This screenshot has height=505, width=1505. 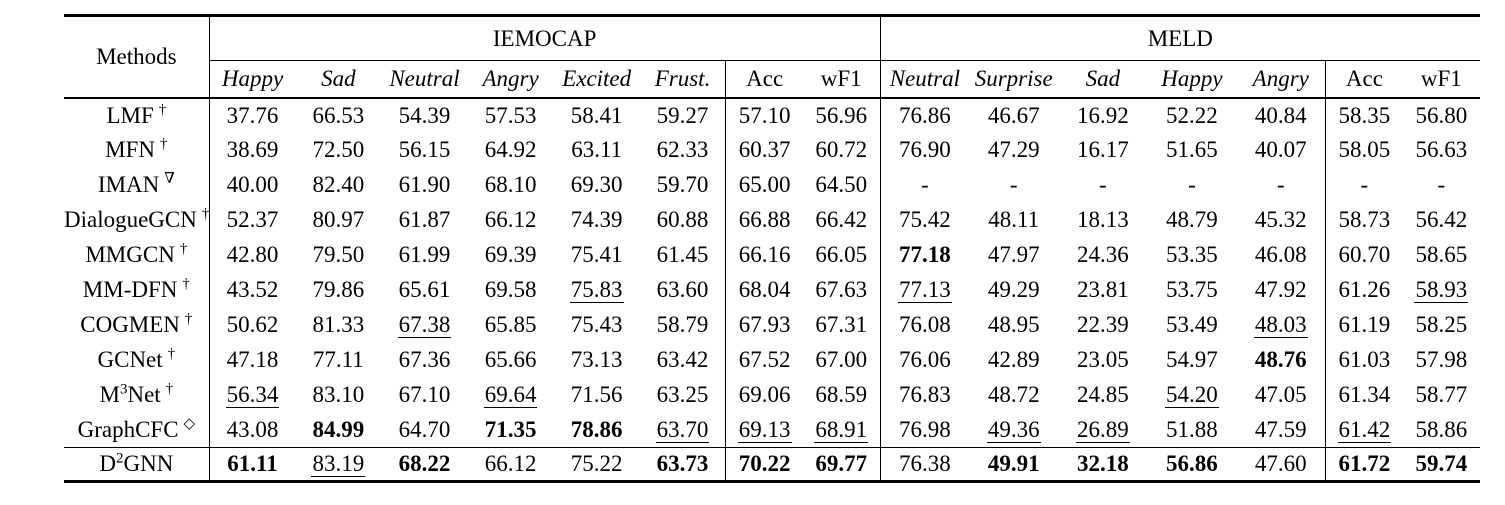 What do you see at coordinates (682, 115) in the screenshot?
I see `cell-value: 59.27` at bounding box center [682, 115].